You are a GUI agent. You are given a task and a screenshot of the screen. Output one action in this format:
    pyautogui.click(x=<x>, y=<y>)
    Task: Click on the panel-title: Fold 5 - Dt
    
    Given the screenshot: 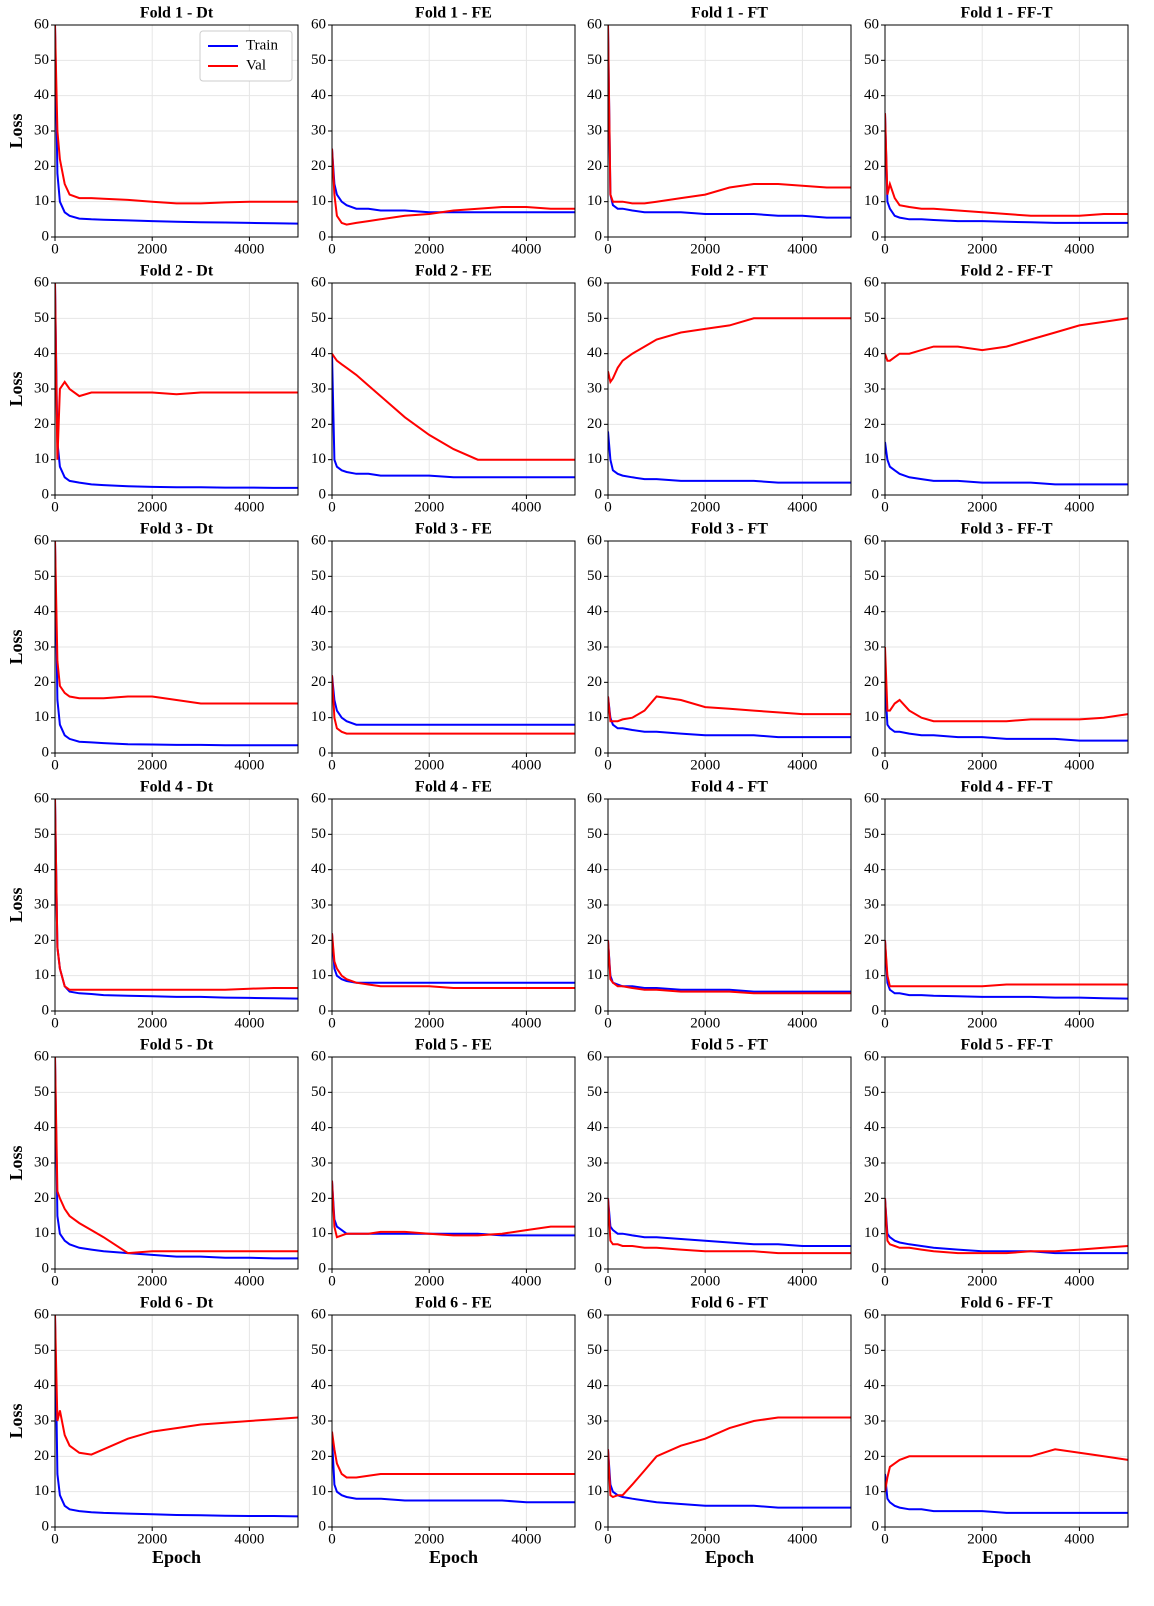 What is the action you would take?
    pyautogui.click(x=177, y=1045)
    